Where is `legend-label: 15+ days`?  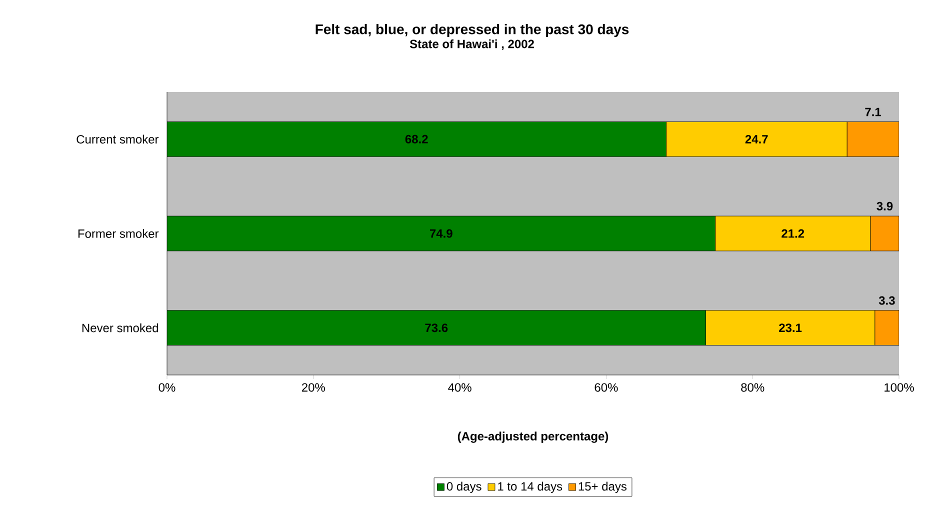
legend-label: 15+ days is located at coordinates (602, 487).